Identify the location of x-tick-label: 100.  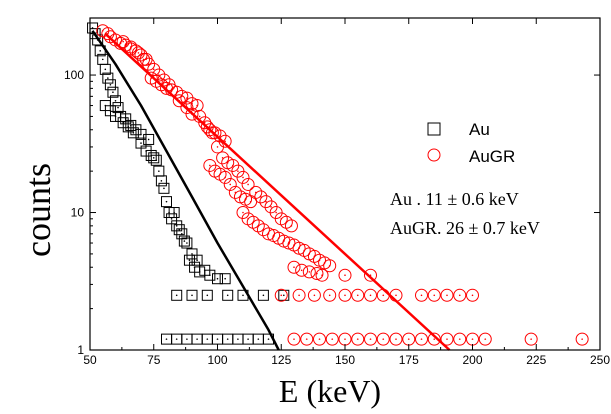
(217, 360).